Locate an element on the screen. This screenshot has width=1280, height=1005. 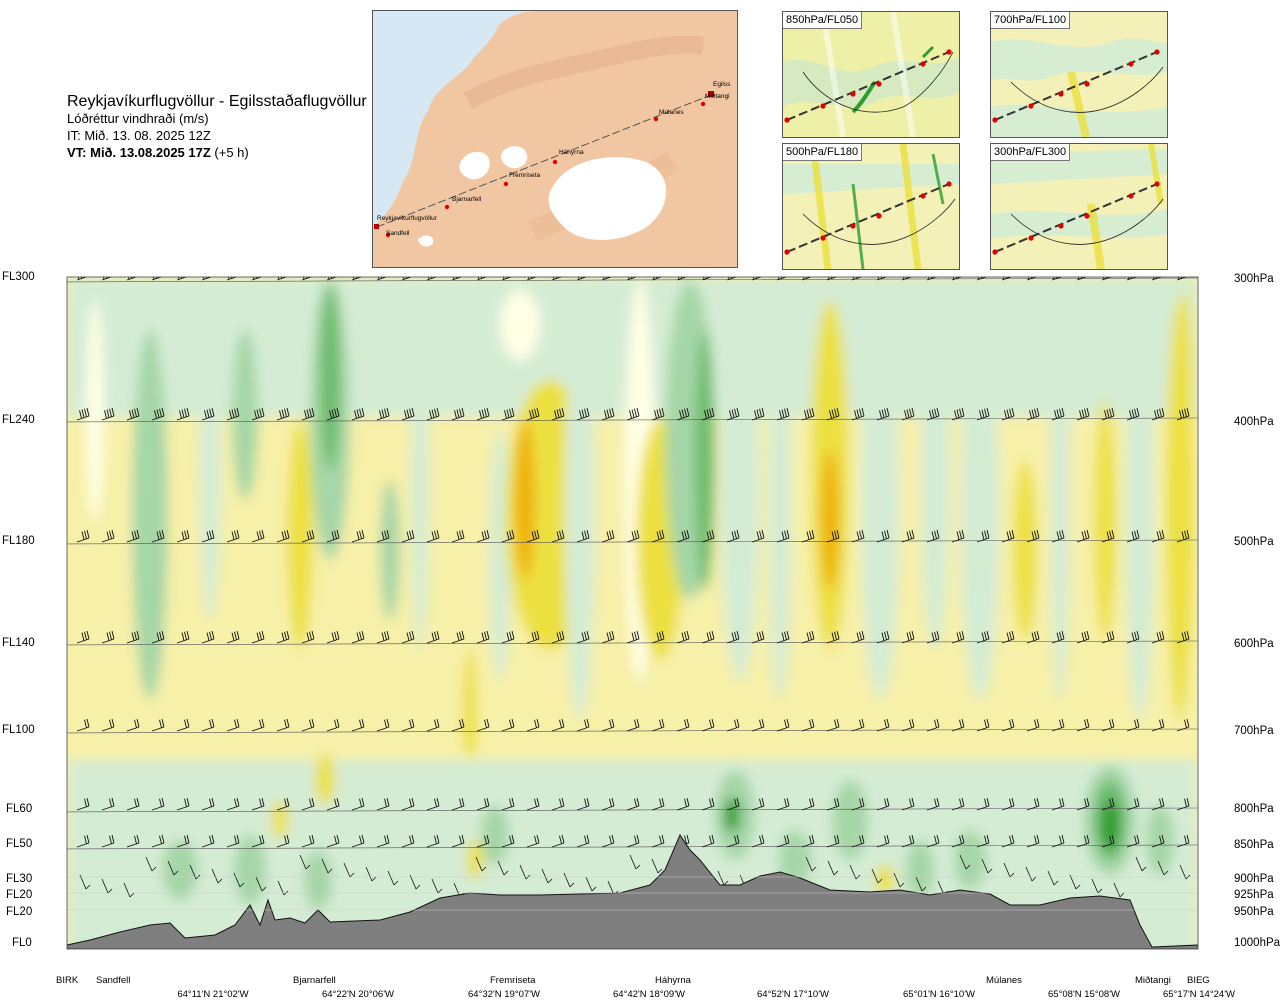
glacier-vatnajokull is located at coordinates (607, 198).